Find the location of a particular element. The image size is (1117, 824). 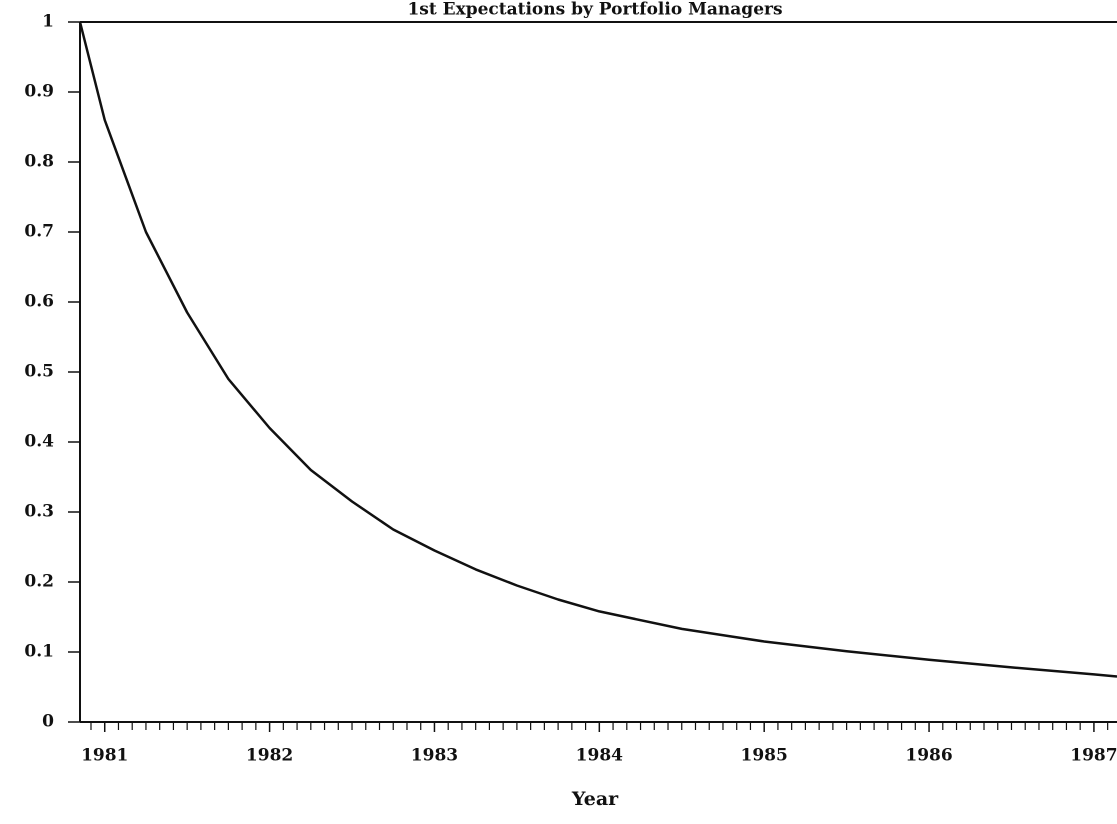

chart-title: 1st Expectations by Portfolio Managers is located at coordinates (594, 10).